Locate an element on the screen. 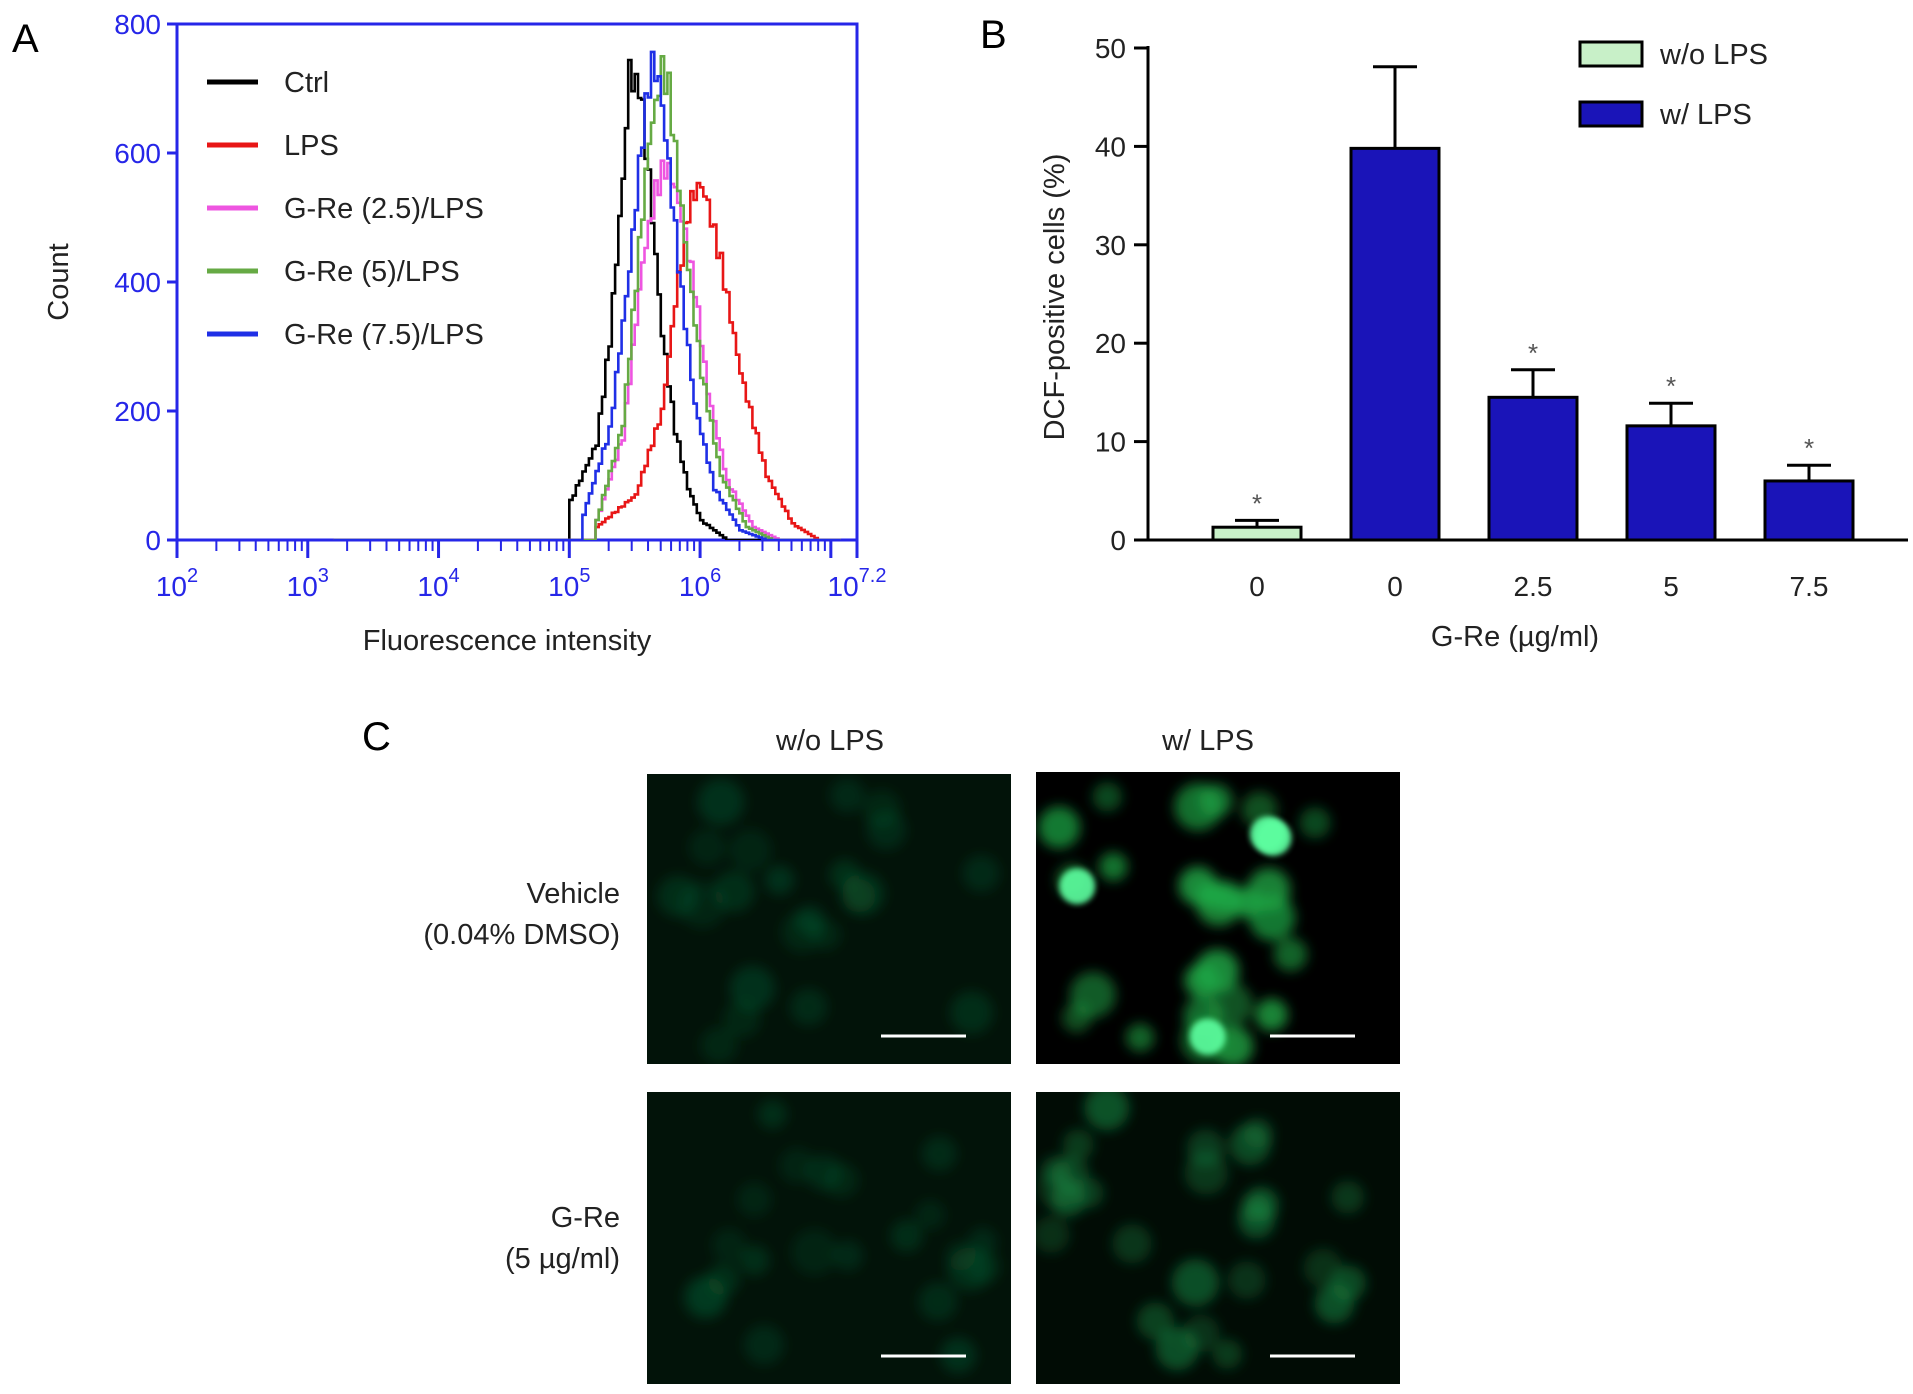 The height and width of the screenshot is (1394, 1913). panel-c-letter: C is located at coordinates (376, 737).